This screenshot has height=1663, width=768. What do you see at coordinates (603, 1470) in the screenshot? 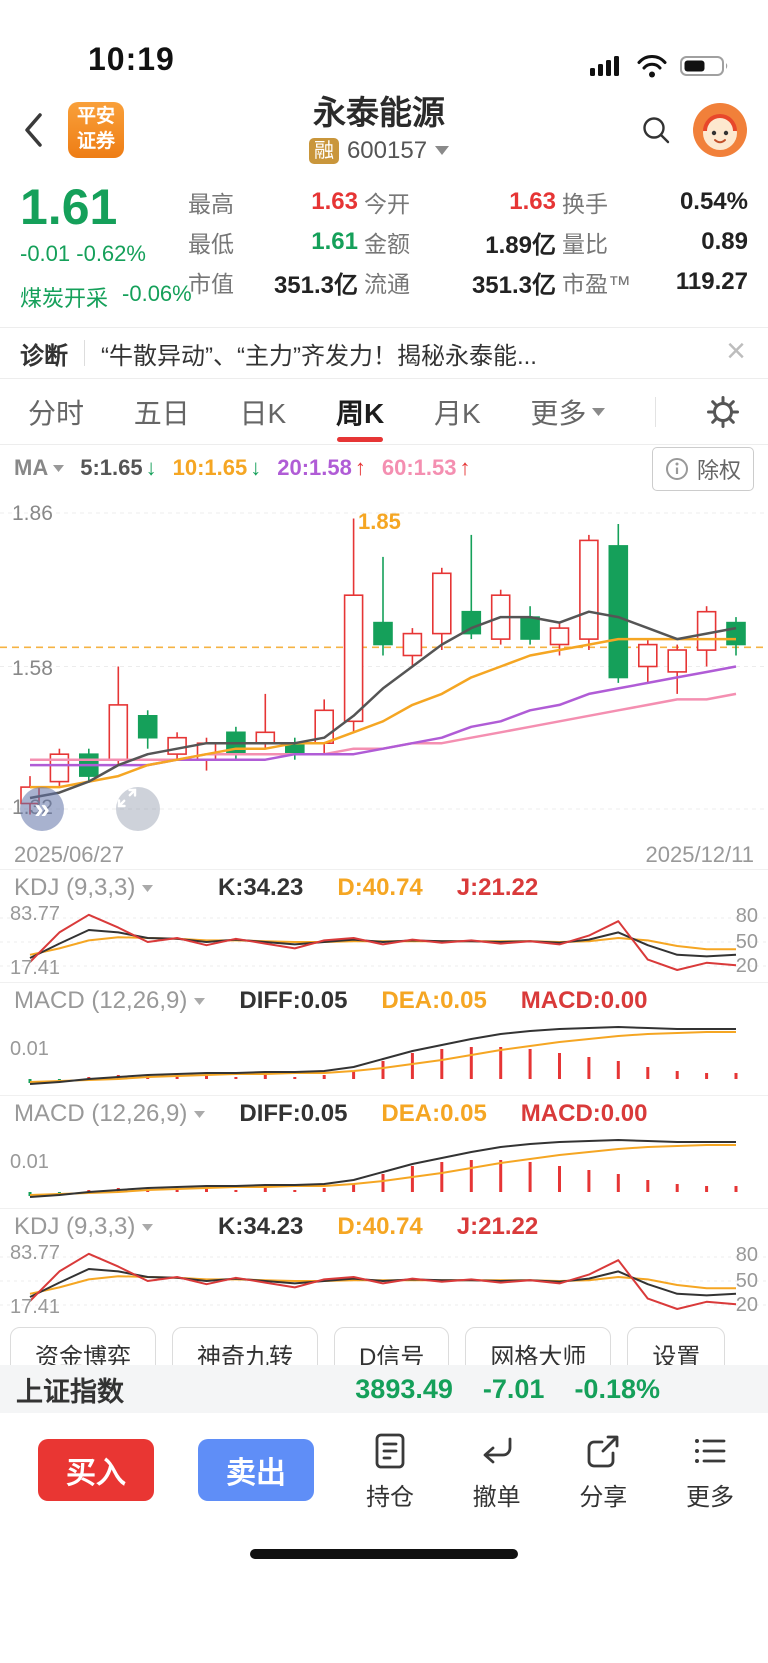
I see `share-button: 分享` at bounding box center [603, 1470].